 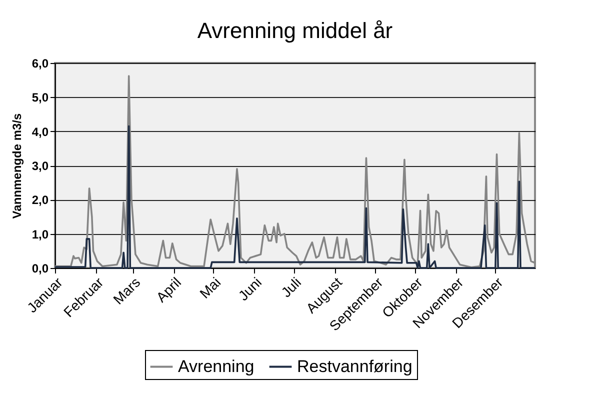 What do you see at coordinates (40, 63) in the screenshot?
I see `y-tick-label: 6,0` at bounding box center [40, 63].